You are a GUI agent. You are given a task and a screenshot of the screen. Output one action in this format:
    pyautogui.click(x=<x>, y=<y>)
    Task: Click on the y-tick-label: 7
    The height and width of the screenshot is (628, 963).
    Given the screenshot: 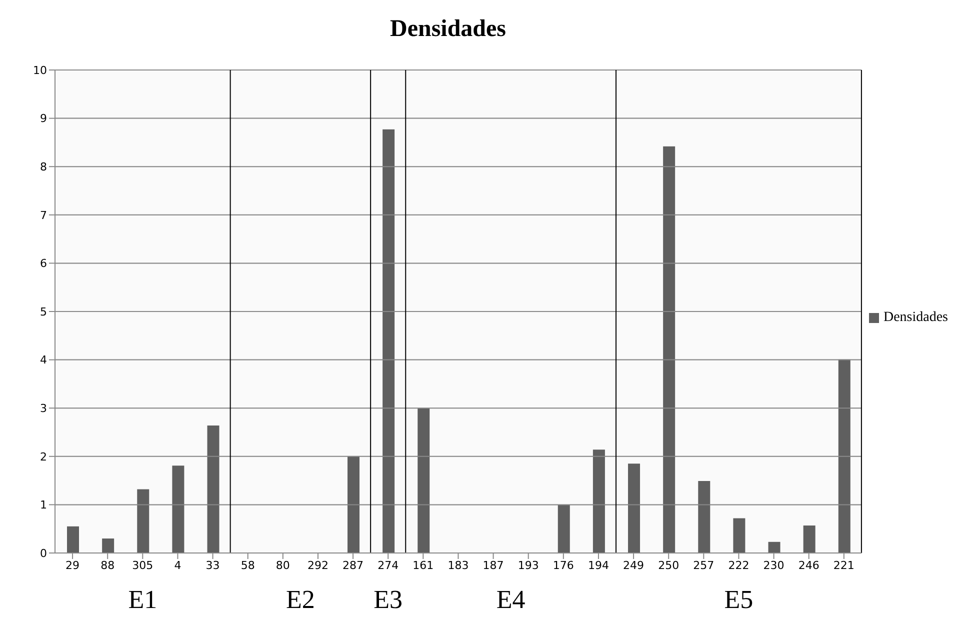 What is the action you would take?
    pyautogui.click(x=43, y=215)
    